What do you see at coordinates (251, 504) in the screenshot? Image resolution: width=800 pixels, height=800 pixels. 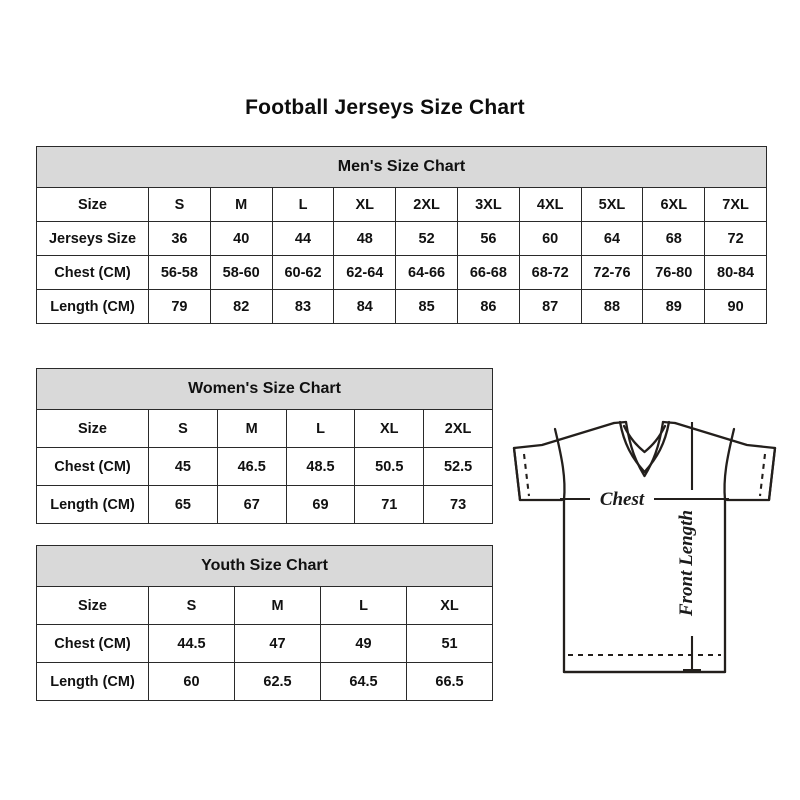 I see `table-cell: 67` at bounding box center [251, 504].